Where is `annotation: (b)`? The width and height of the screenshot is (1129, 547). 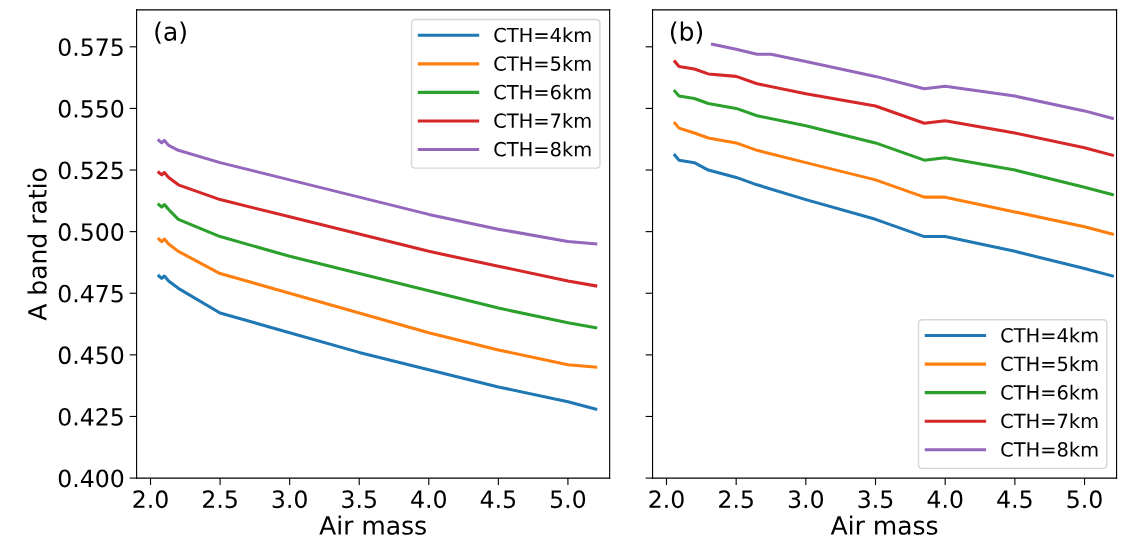 annotation: (b) is located at coordinates (686, 32).